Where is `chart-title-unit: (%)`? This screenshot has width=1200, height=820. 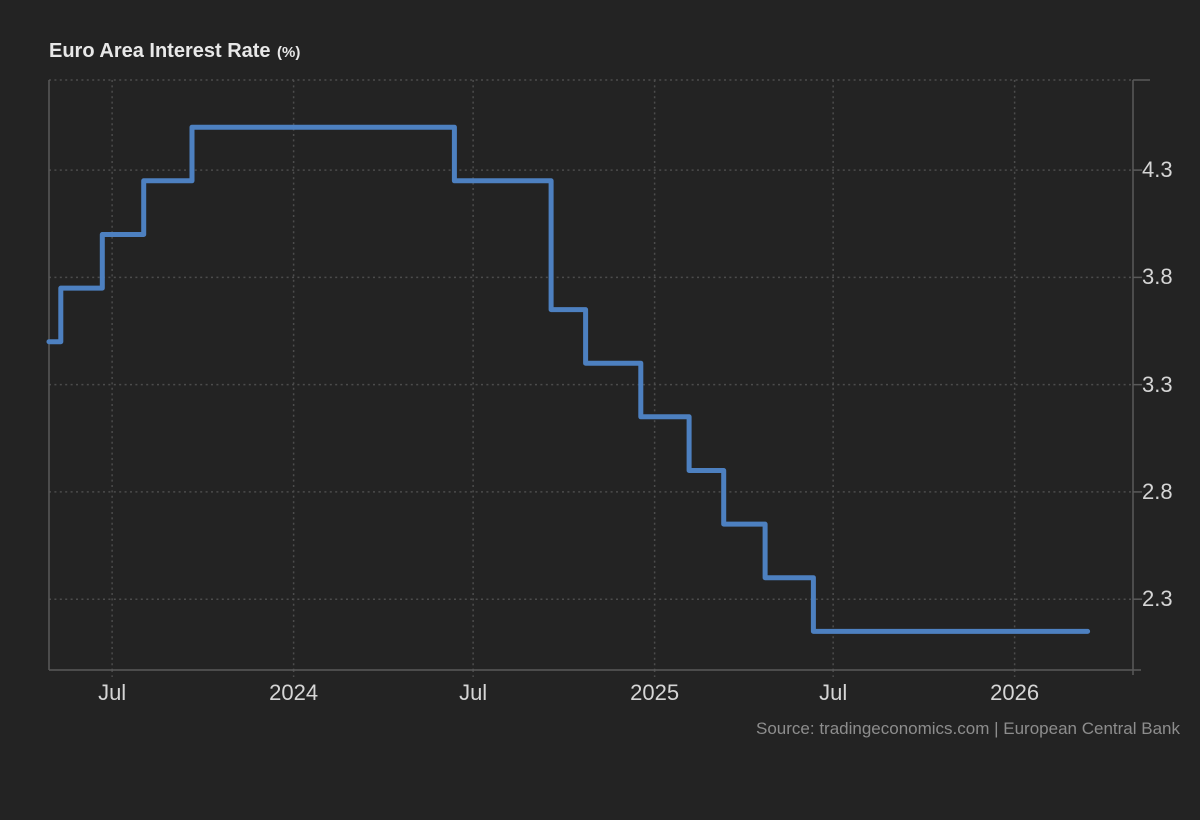
chart-title-unit: (%) is located at coordinates (289, 52).